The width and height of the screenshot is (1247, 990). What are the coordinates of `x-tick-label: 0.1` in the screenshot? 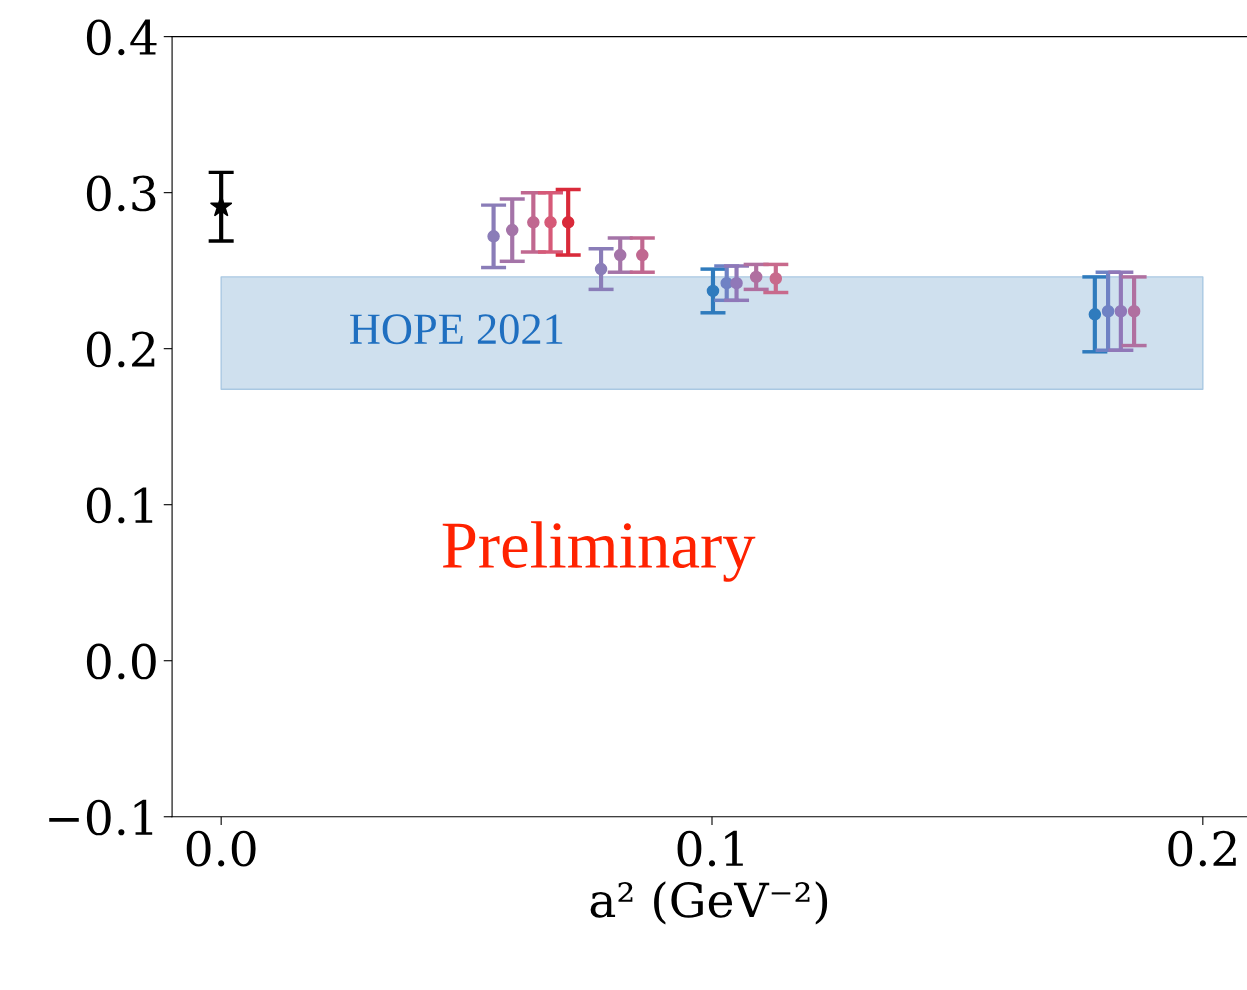 It's located at (710, 848).